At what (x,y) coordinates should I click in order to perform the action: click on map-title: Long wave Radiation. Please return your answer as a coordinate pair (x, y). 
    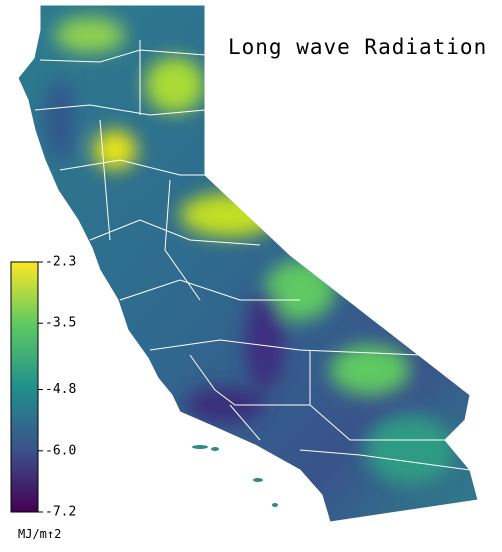
    Looking at the image, I should click on (357, 47).